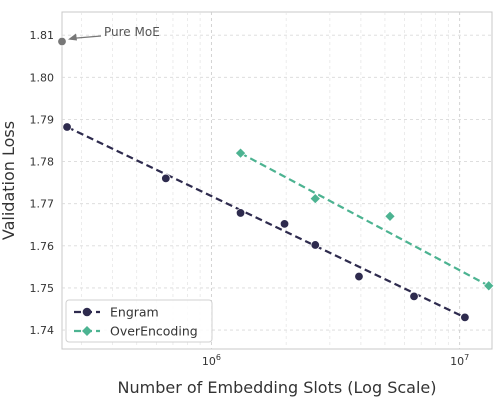 This screenshot has width=500, height=402. Describe the element at coordinates (42, 246) in the screenshot. I see `y-tick-label: 1.76` at that location.